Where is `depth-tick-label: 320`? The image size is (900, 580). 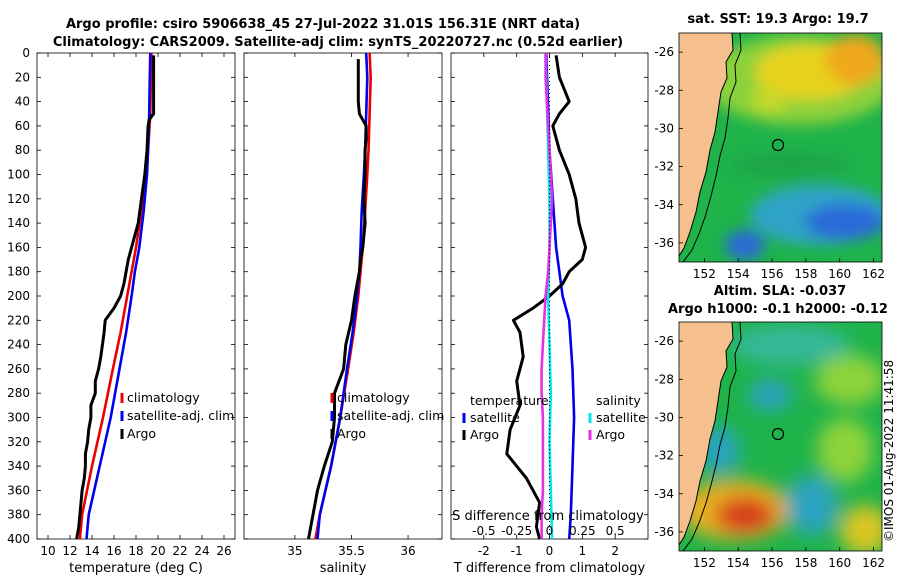
depth-tick-label: 320 is located at coordinates (18, 442).